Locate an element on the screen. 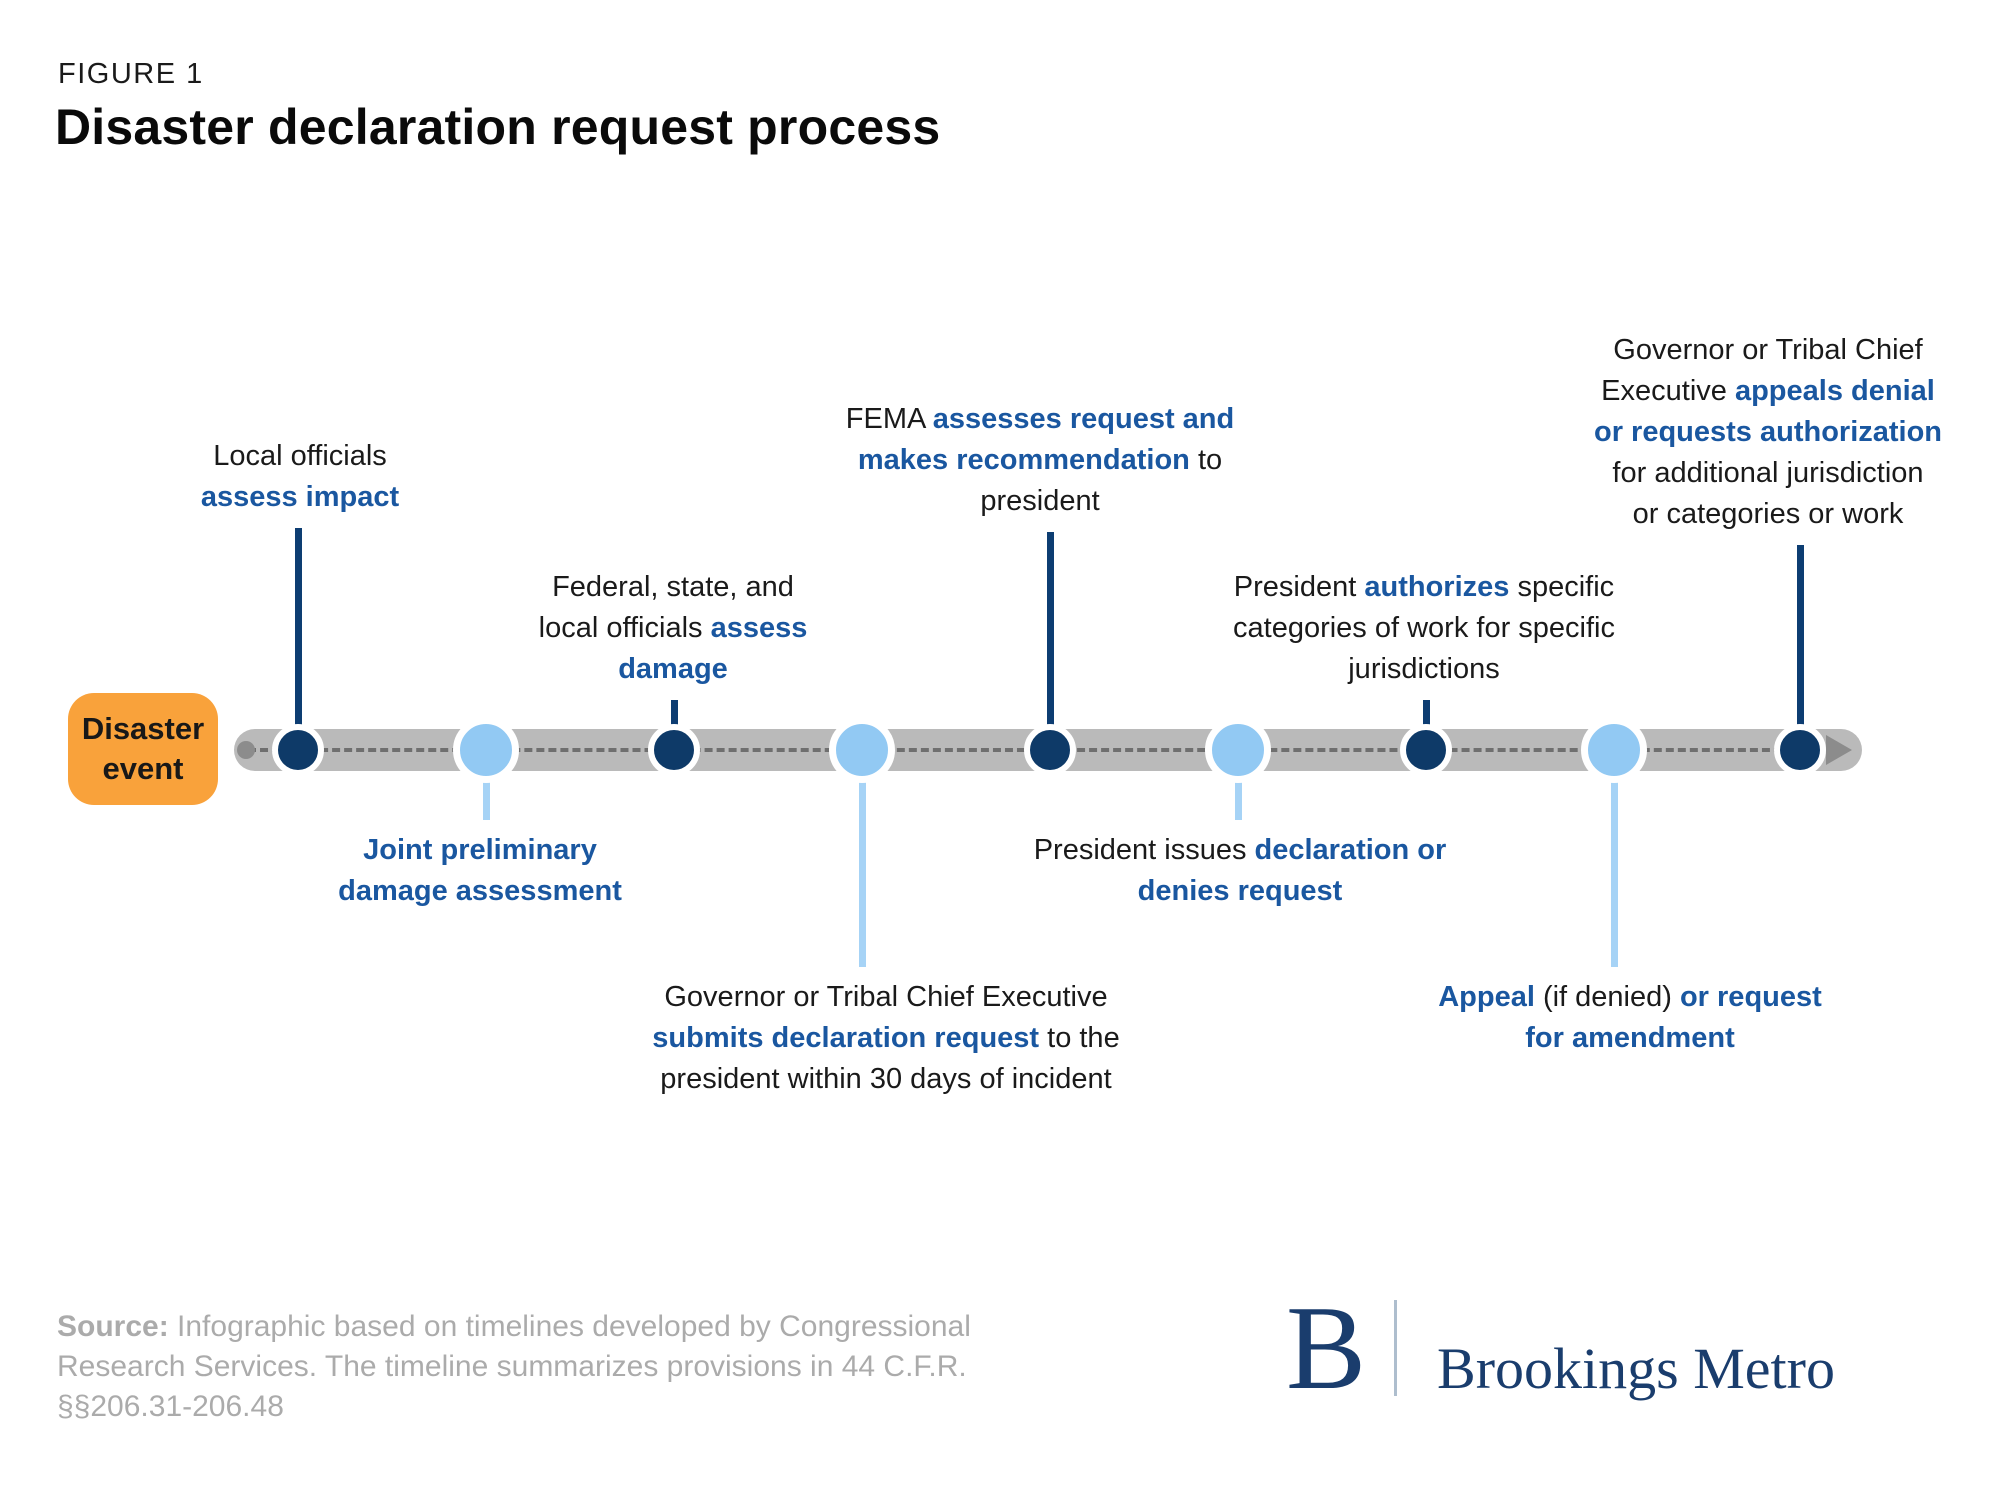 This screenshot has height=1496, width=2016. event-label-line: local officials assess is located at coordinates (673, 628).